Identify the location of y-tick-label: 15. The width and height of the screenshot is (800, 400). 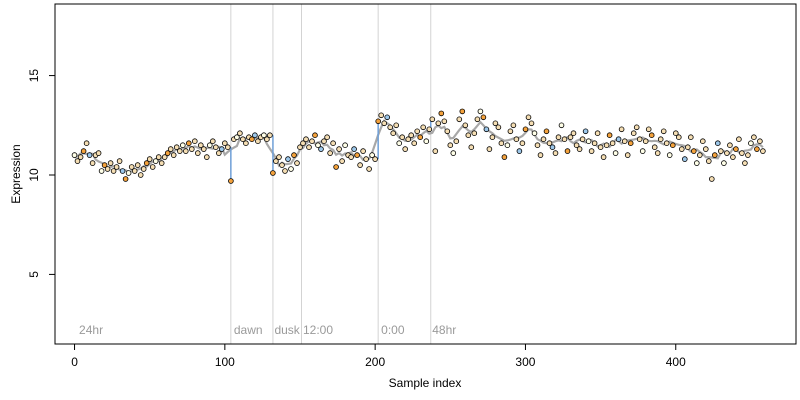
(34, 76).